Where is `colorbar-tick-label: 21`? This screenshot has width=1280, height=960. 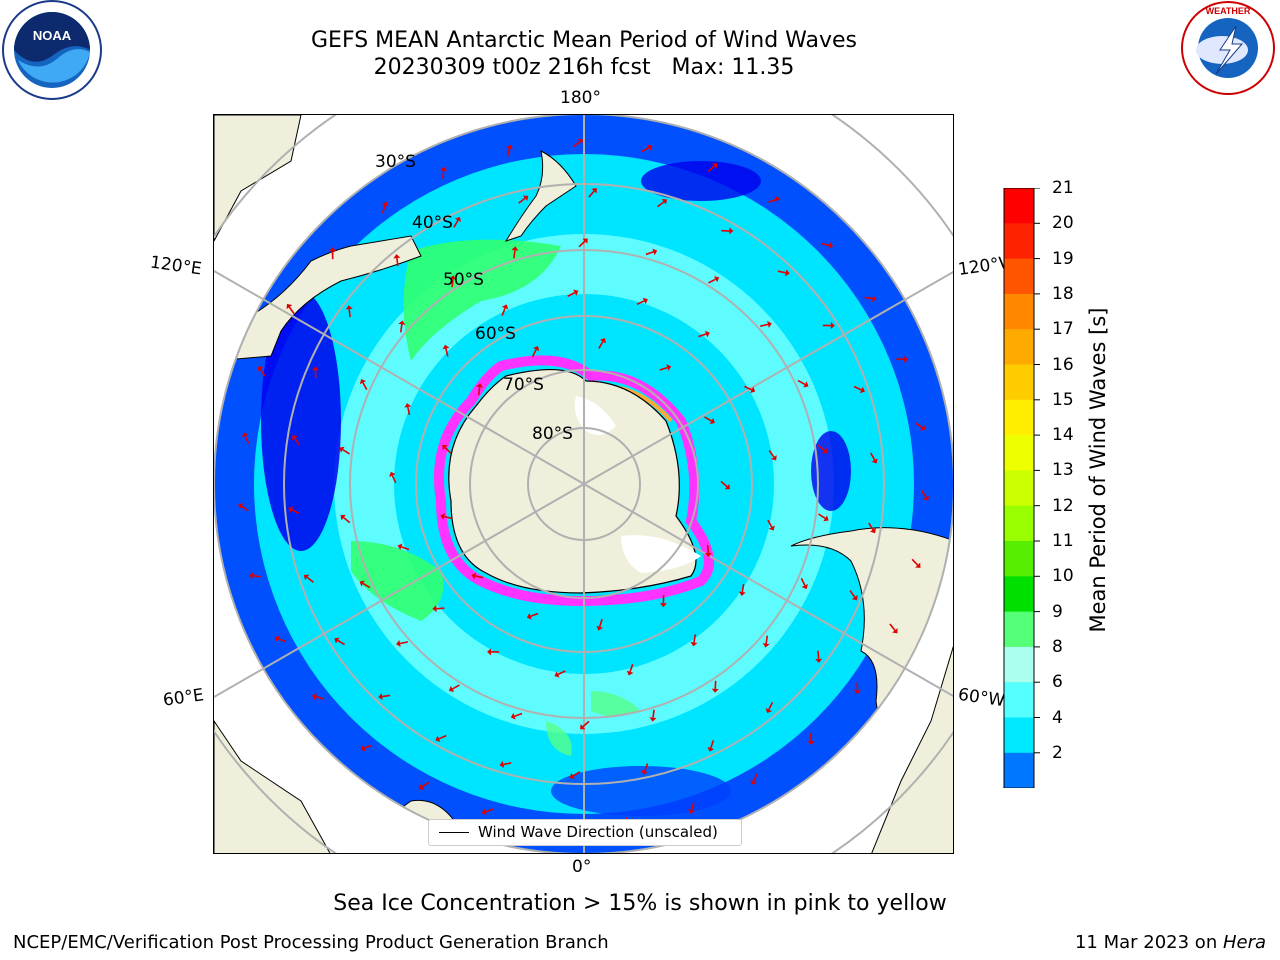 colorbar-tick-label: 21 is located at coordinates (1063, 188).